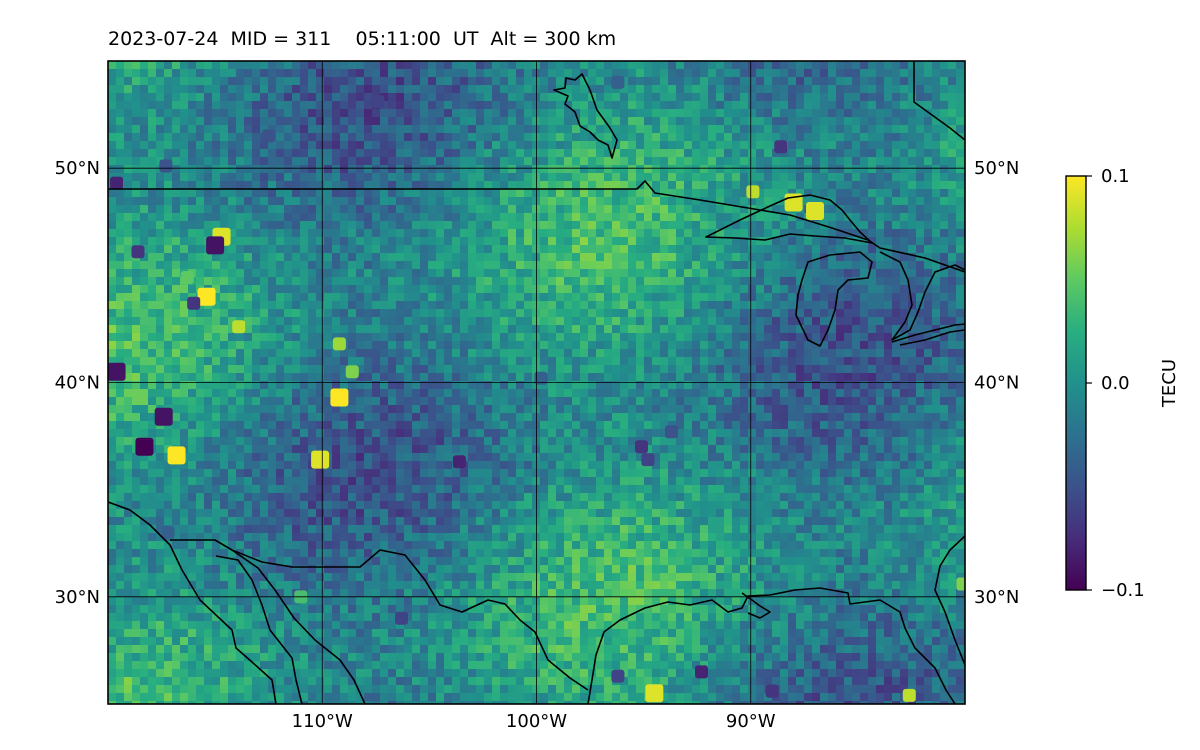 This screenshot has width=1200, height=750. I want to click on gulf-of-california-west, so click(259, 629).